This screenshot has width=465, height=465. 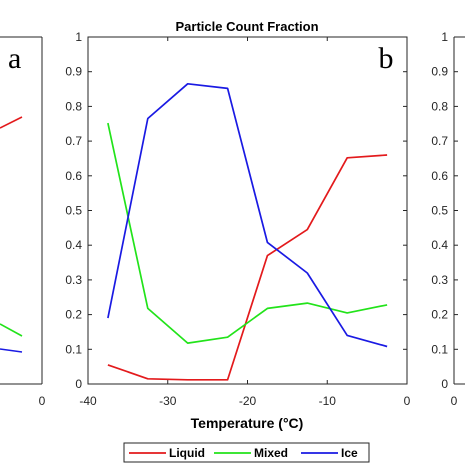 What do you see at coordinates (73, 141) in the screenshot?
I see `y-tick-label: 0.7` at bounding box center [73, 141].